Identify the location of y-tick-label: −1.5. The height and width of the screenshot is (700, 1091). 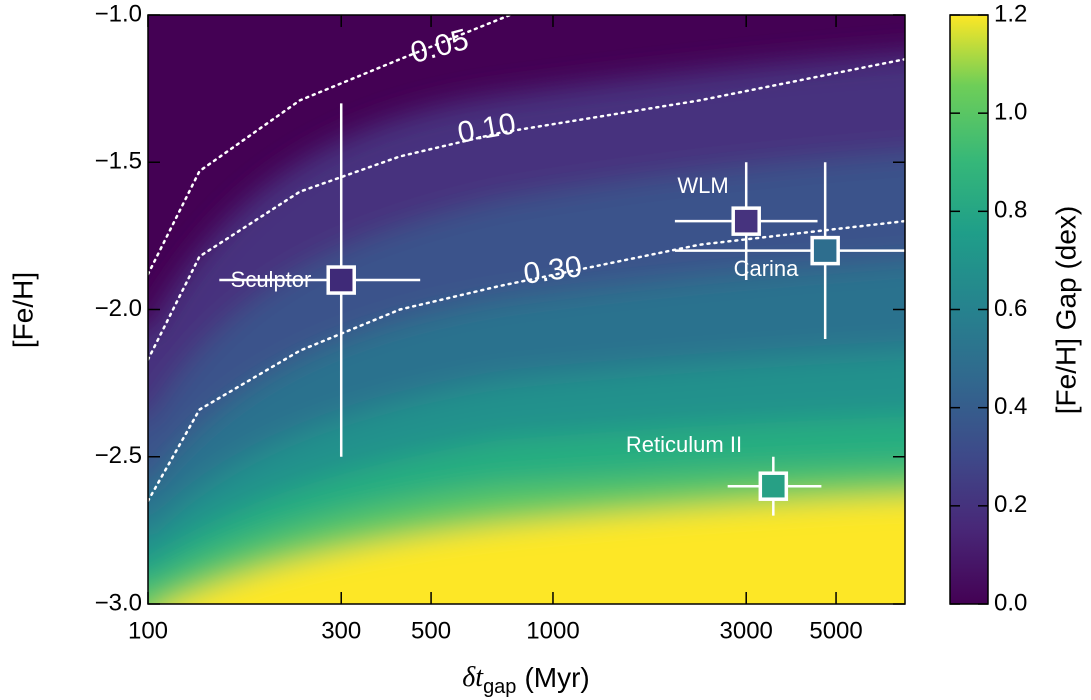
(118, 161).